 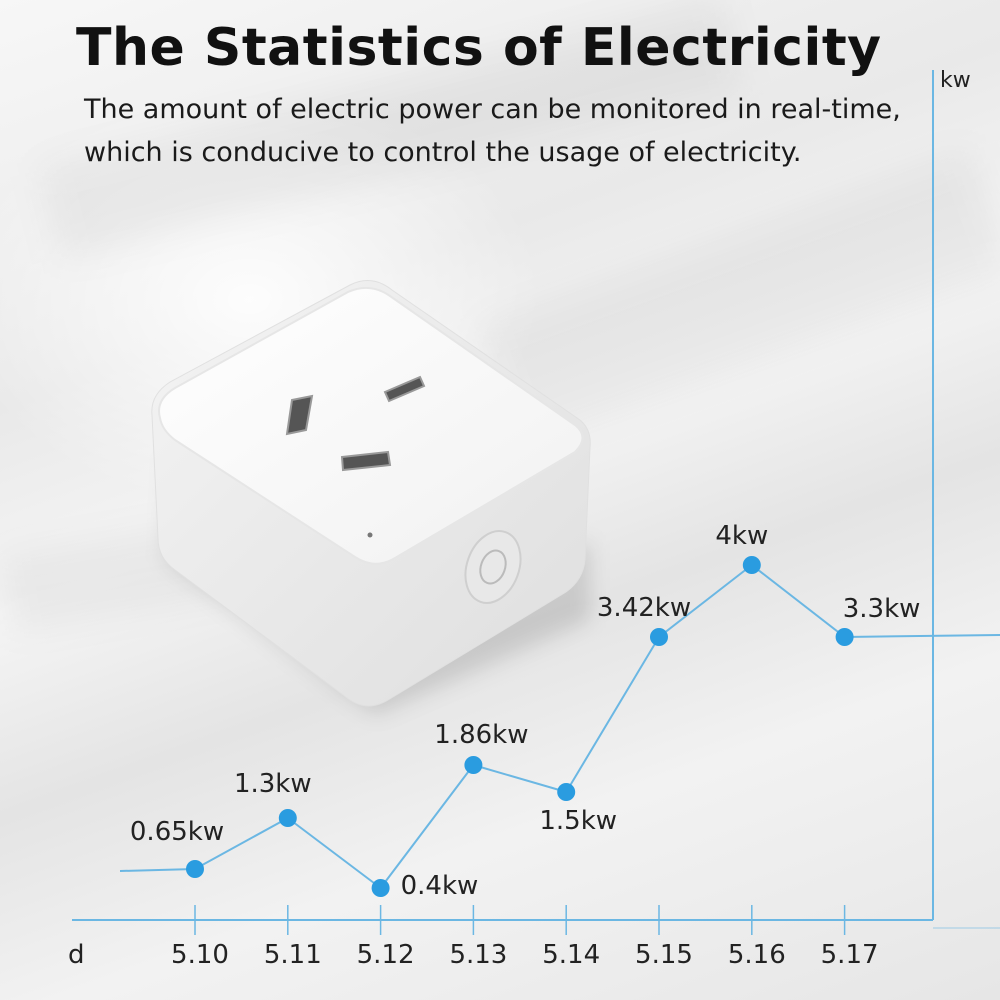 What do you see at coordinates (578, 821) in the screenshot?
I see `data-label: 1.5kw` at bounding box center [578, 821].